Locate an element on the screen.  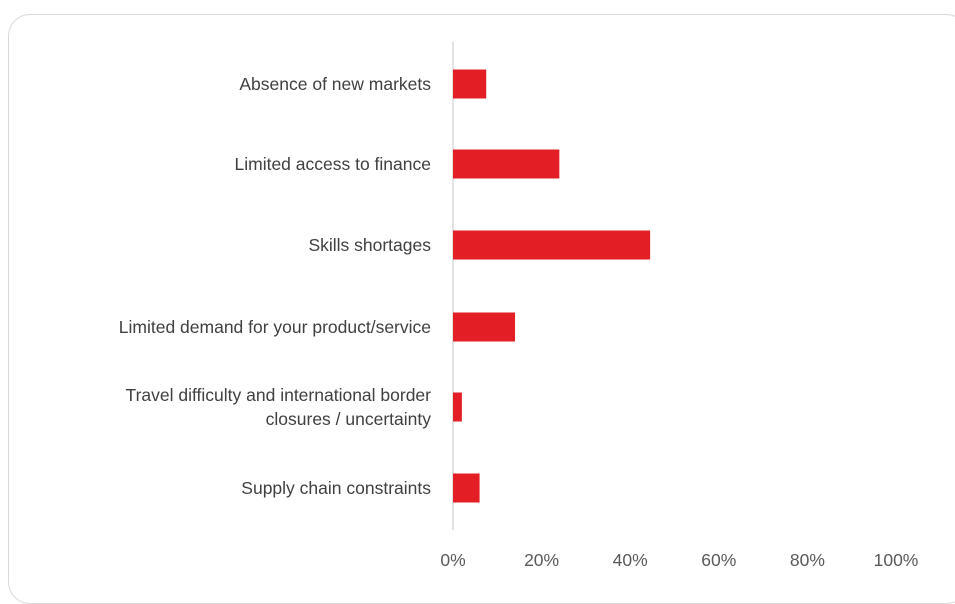
x-tick-label: 0% is located at coordinates (452, 560).